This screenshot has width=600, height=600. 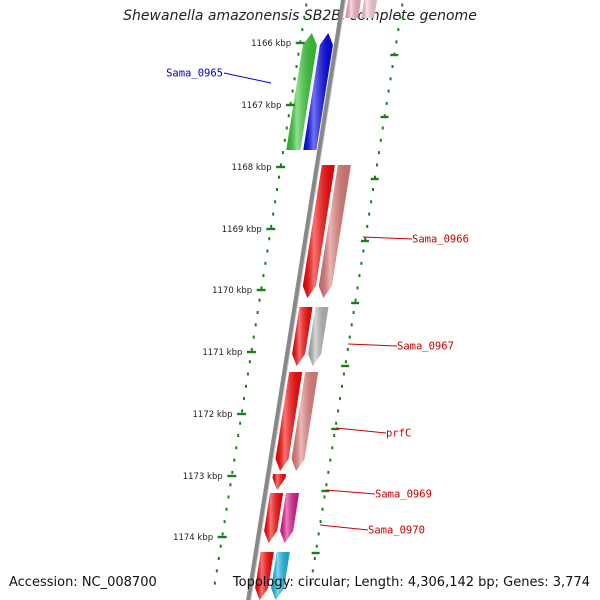 What do you see at coordinates (242, 230) in the screenshot?
I see `tick-label: 1169 kbp` at bounding box center [242, 230].